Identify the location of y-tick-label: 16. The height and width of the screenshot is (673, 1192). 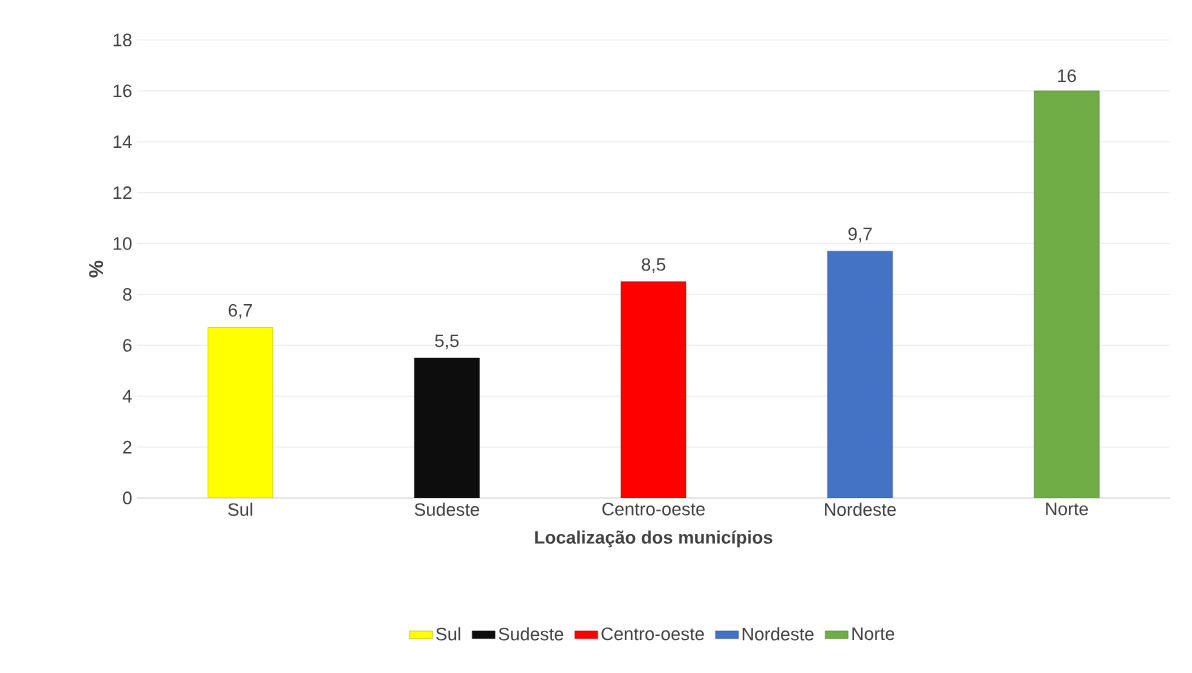
(122, 91).